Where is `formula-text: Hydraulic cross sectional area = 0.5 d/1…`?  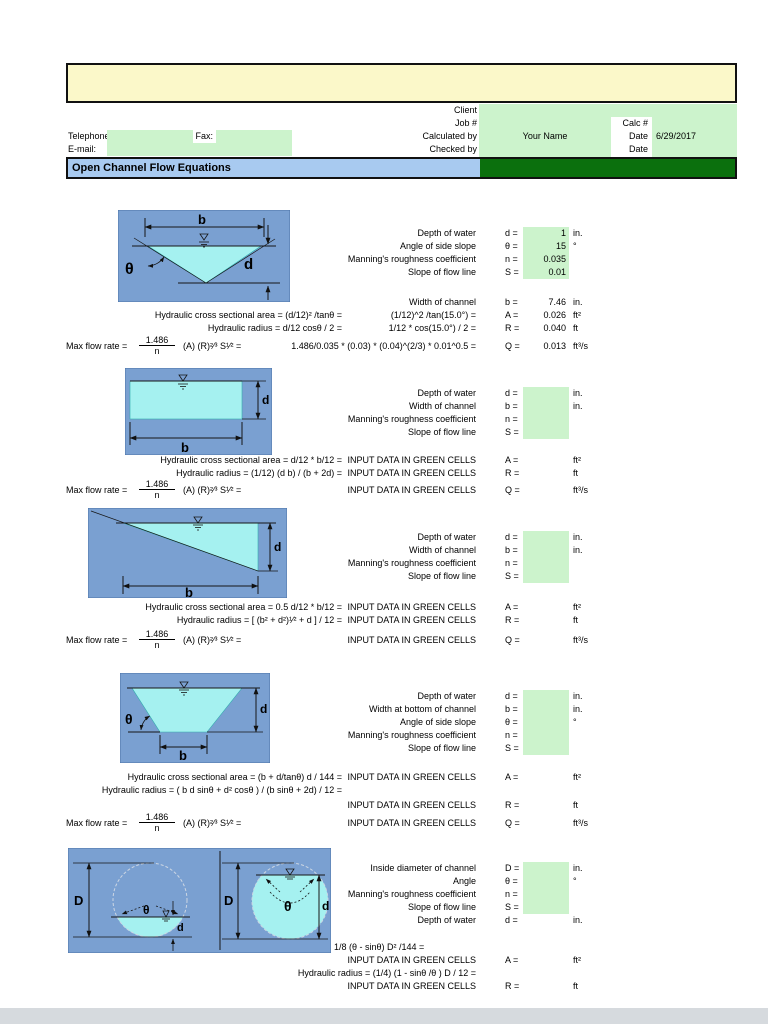
formula-text: Hydraulic cross sectional area = 0.5 d/1… is located at coordinates (243, 607).